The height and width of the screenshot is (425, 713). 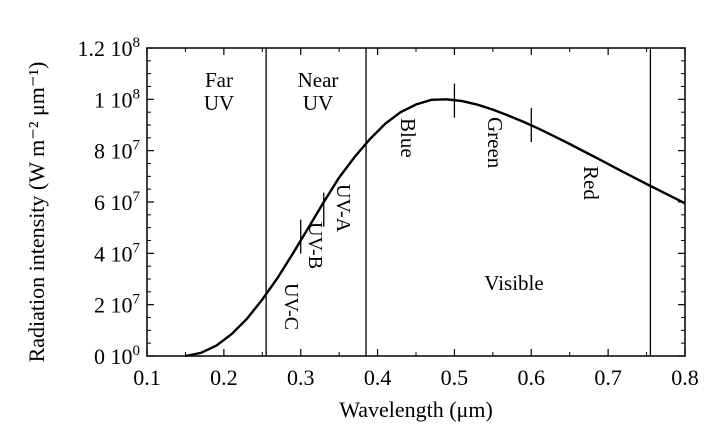 What do you see at coordinates (117, 202) in the screenshot?
I see `y-tick-label: 6 107` at bounding box center [117, 202].